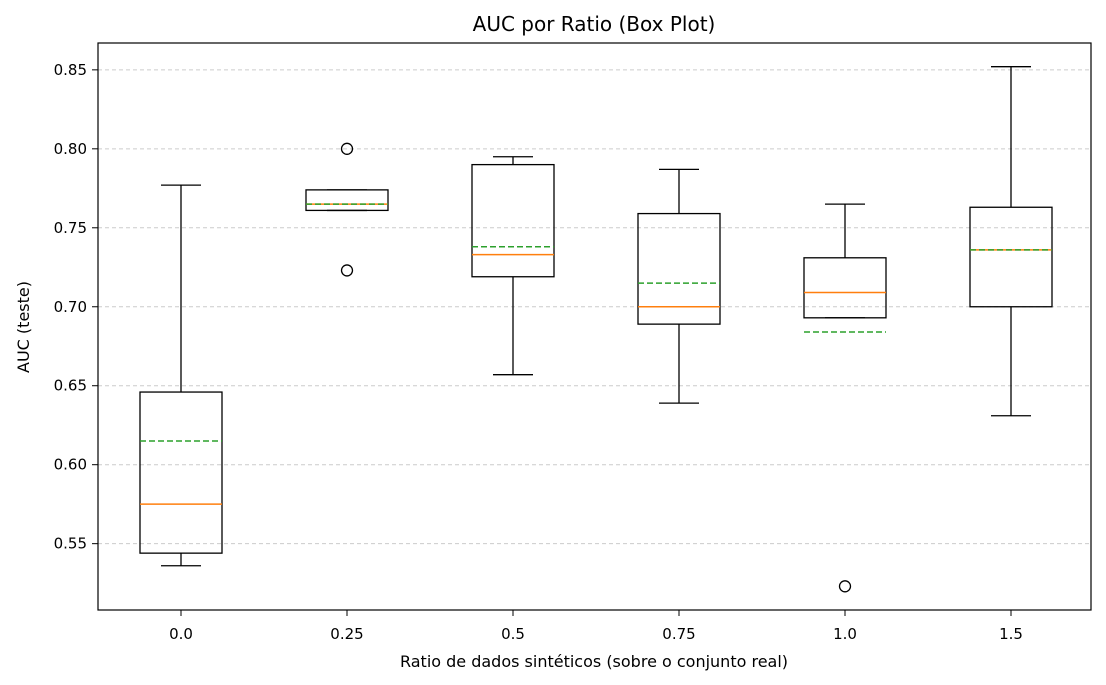 The height and width of the screenshot is (685, 1106). I want to click on x-tick-label: 0.25, so click(346, 634).